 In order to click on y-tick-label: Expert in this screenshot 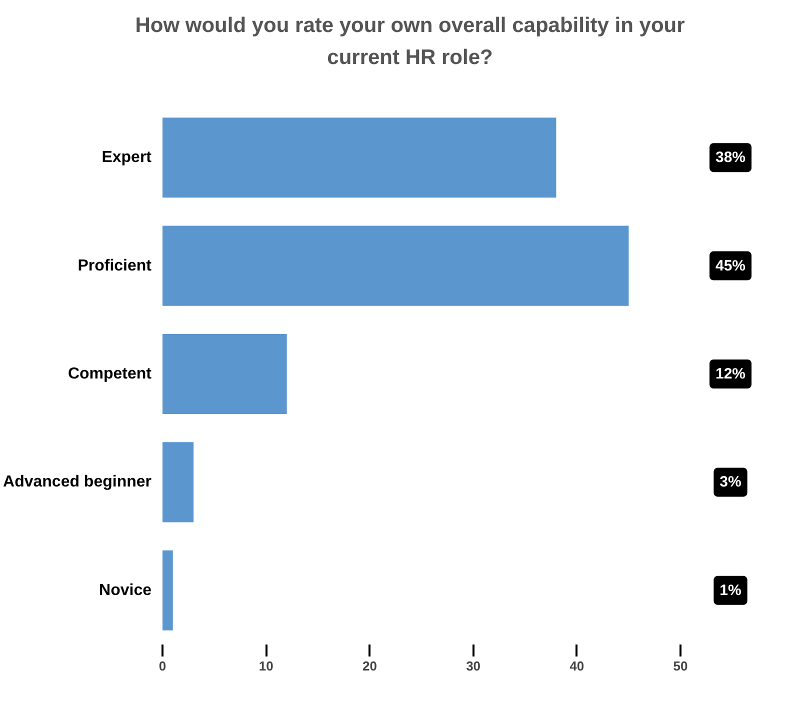, I will do `click(127, 157)`.